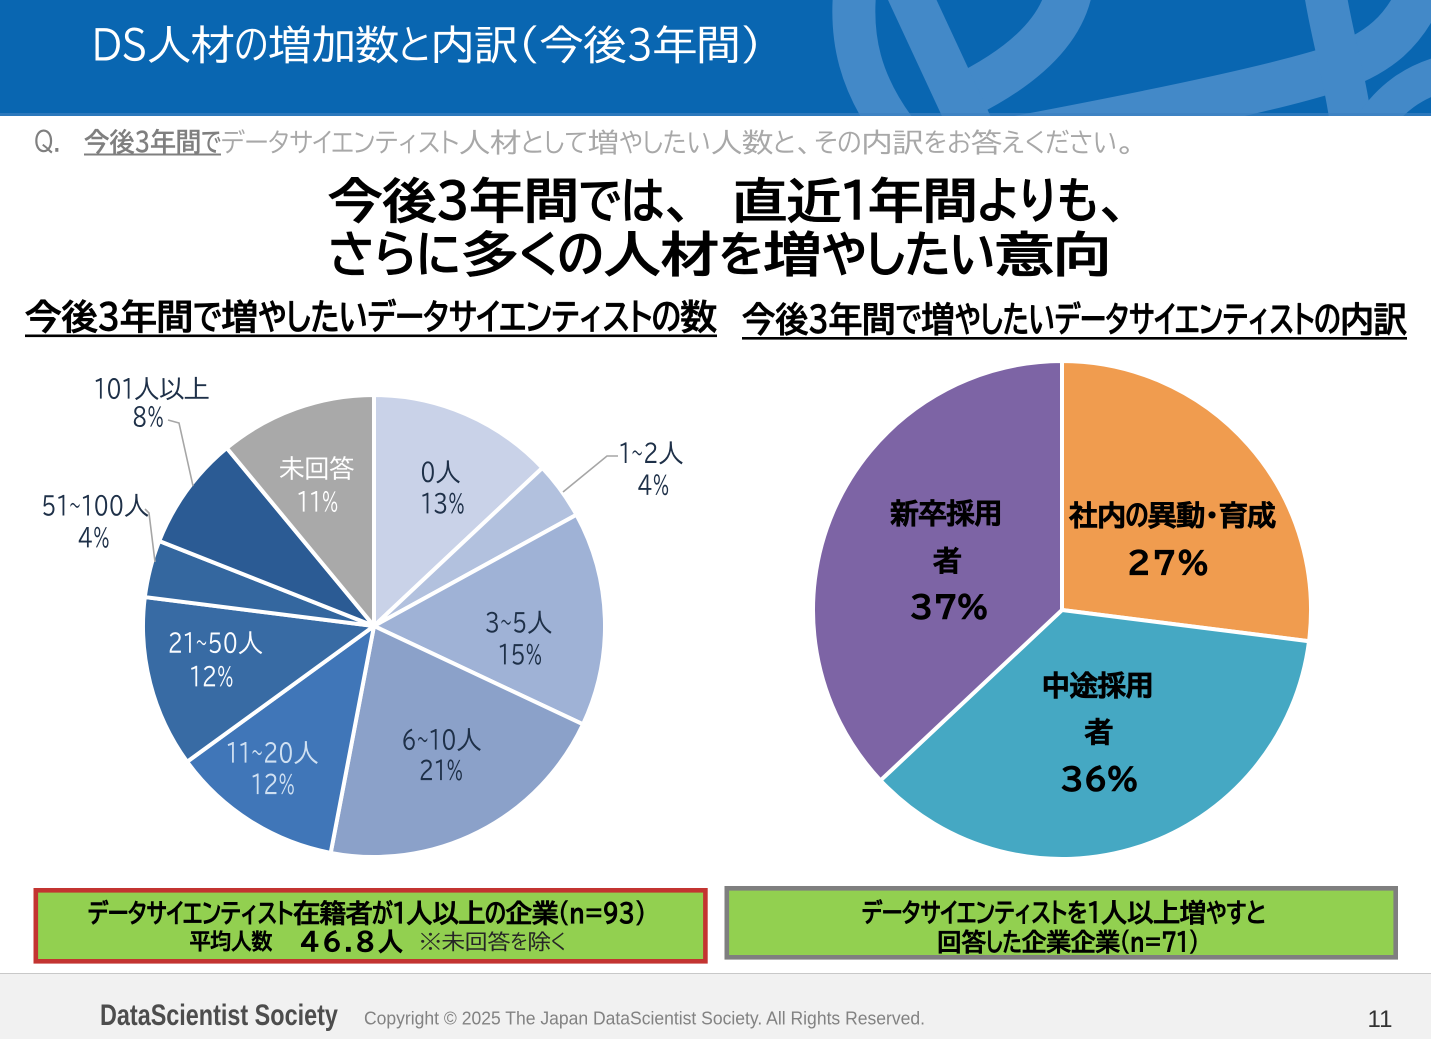 The width and height of the screenshot is (1431, 1044). What do you see at coordinates (219, 1014) in the screenshot?
I see `svg-text: DataScientist Society` at bounding box center [219, 1014].